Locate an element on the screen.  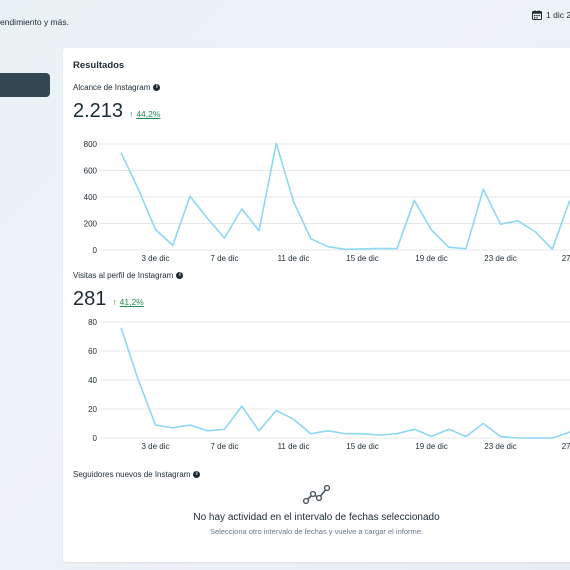
sidebar-button is located at coordinates (25, 85).